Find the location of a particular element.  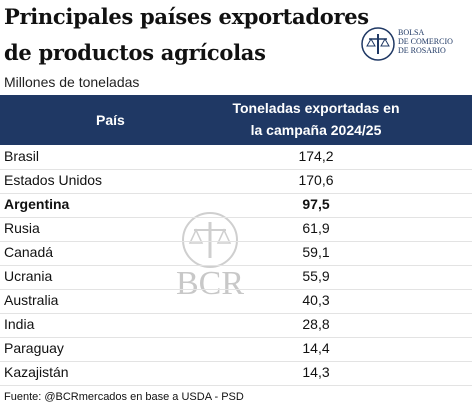

value-cell: 14,4 is located at coordinates (316, 348).